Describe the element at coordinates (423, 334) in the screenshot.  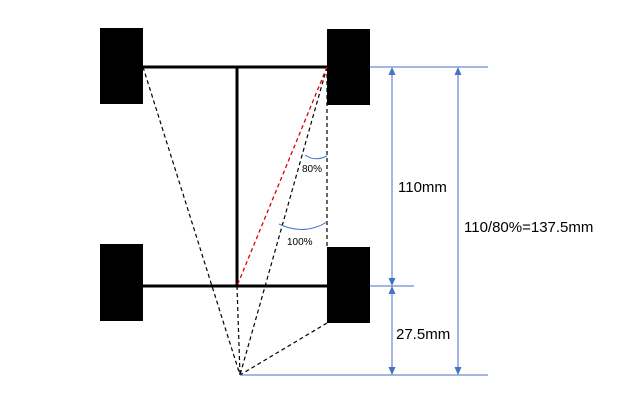
I see `dim-label-27-5: 27.5mm` at that location.